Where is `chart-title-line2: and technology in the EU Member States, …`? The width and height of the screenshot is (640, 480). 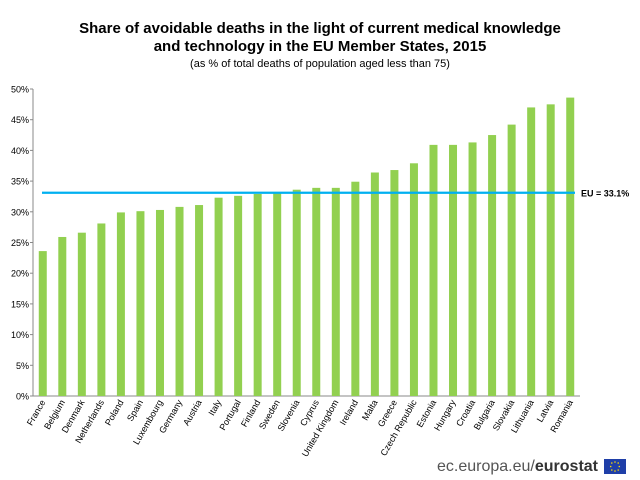
chart-title-line2: and technology in the EU Member States, … is located at coordinates (320, 46).